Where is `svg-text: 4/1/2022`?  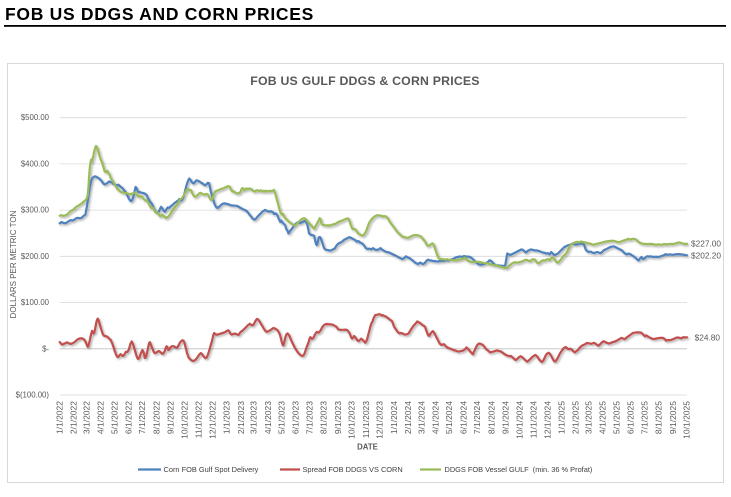 svg-text: 4/1/2022 is located at coordinates (101, 417).